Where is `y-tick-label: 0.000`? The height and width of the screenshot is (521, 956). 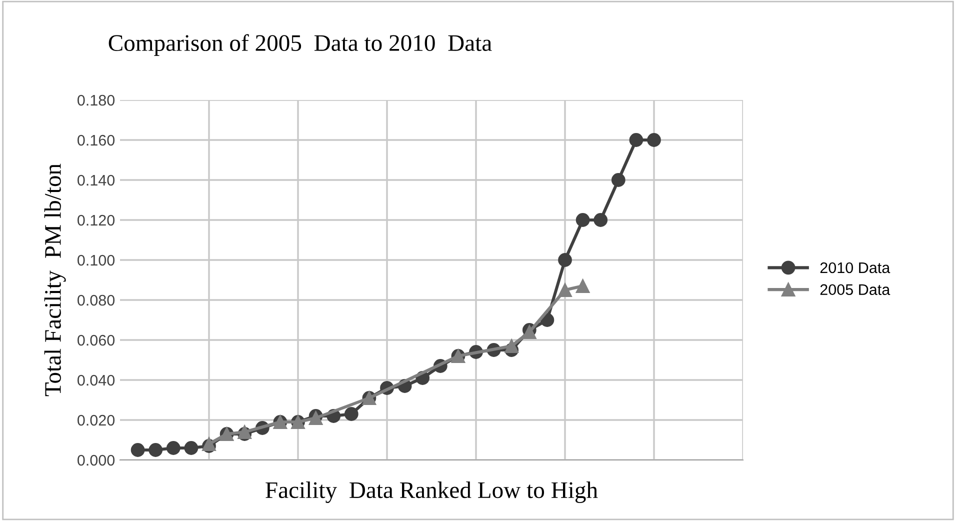 y-tick-label: 0.000 is located at coordinates (96, 460).